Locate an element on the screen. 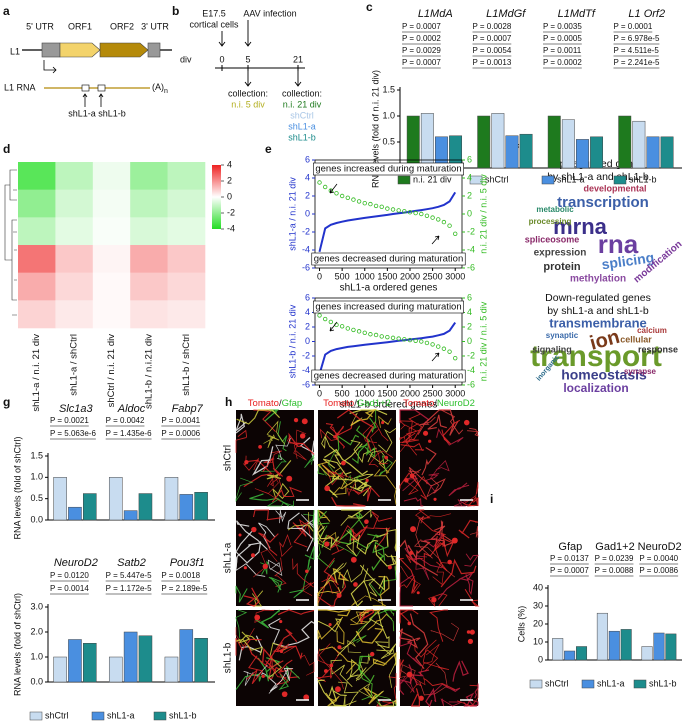 The image size is (685, 725). y-tick-label: 1.5 is located at coordinates (36, 455).